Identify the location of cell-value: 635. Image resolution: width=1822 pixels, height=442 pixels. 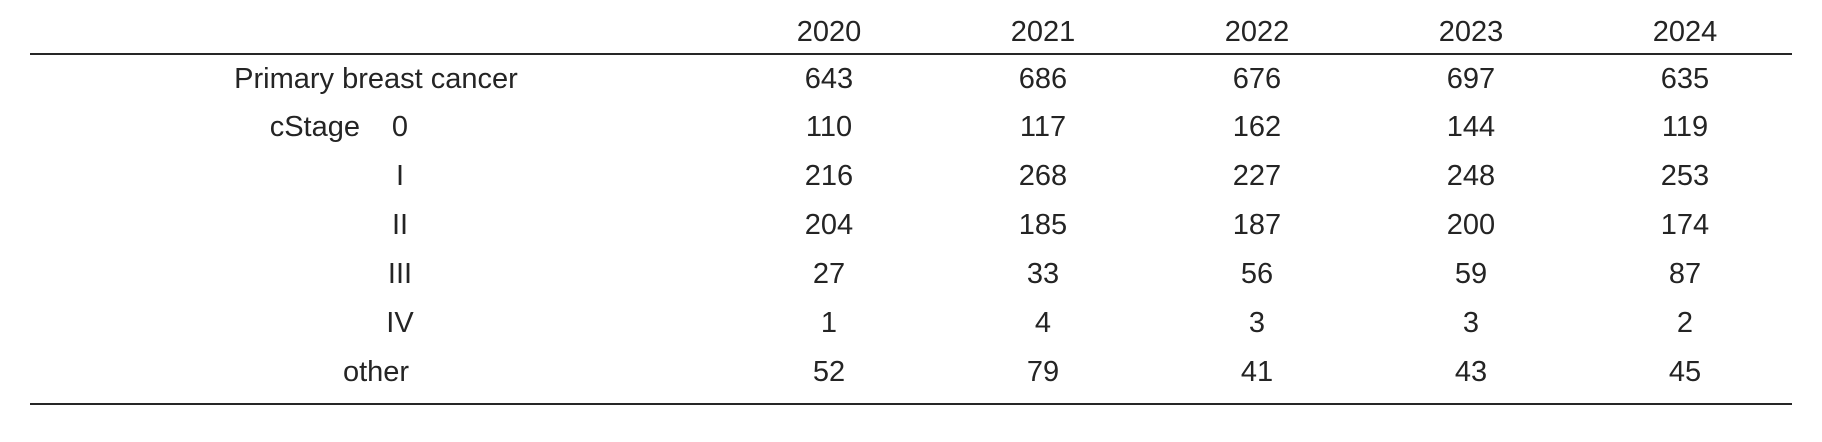
(1685, 78).